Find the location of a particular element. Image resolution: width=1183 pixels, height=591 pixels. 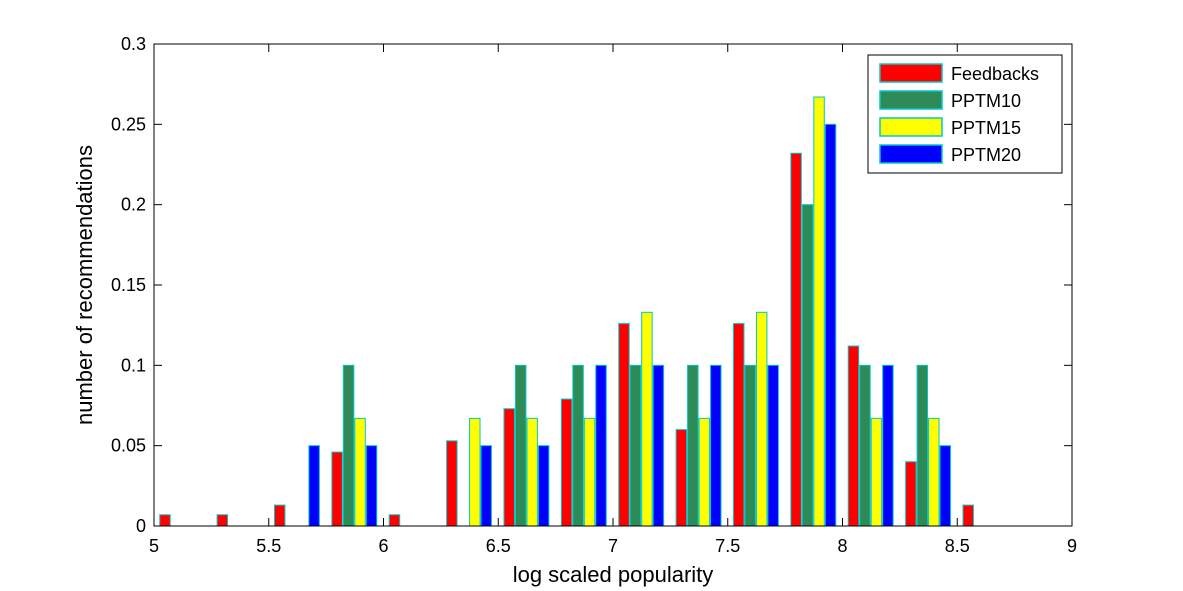

x-tick-label: 8.5 is located at coordinates (957, 546).